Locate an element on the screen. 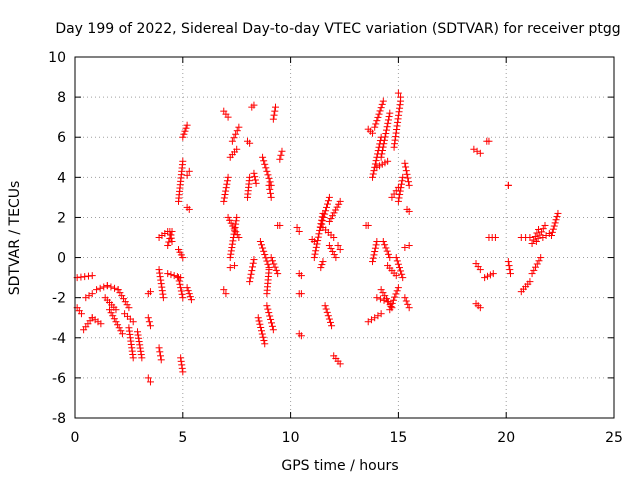 The height and width of the screenshot is (480, 640). x-tick-label: 5 is located at coordinates (182, 438).